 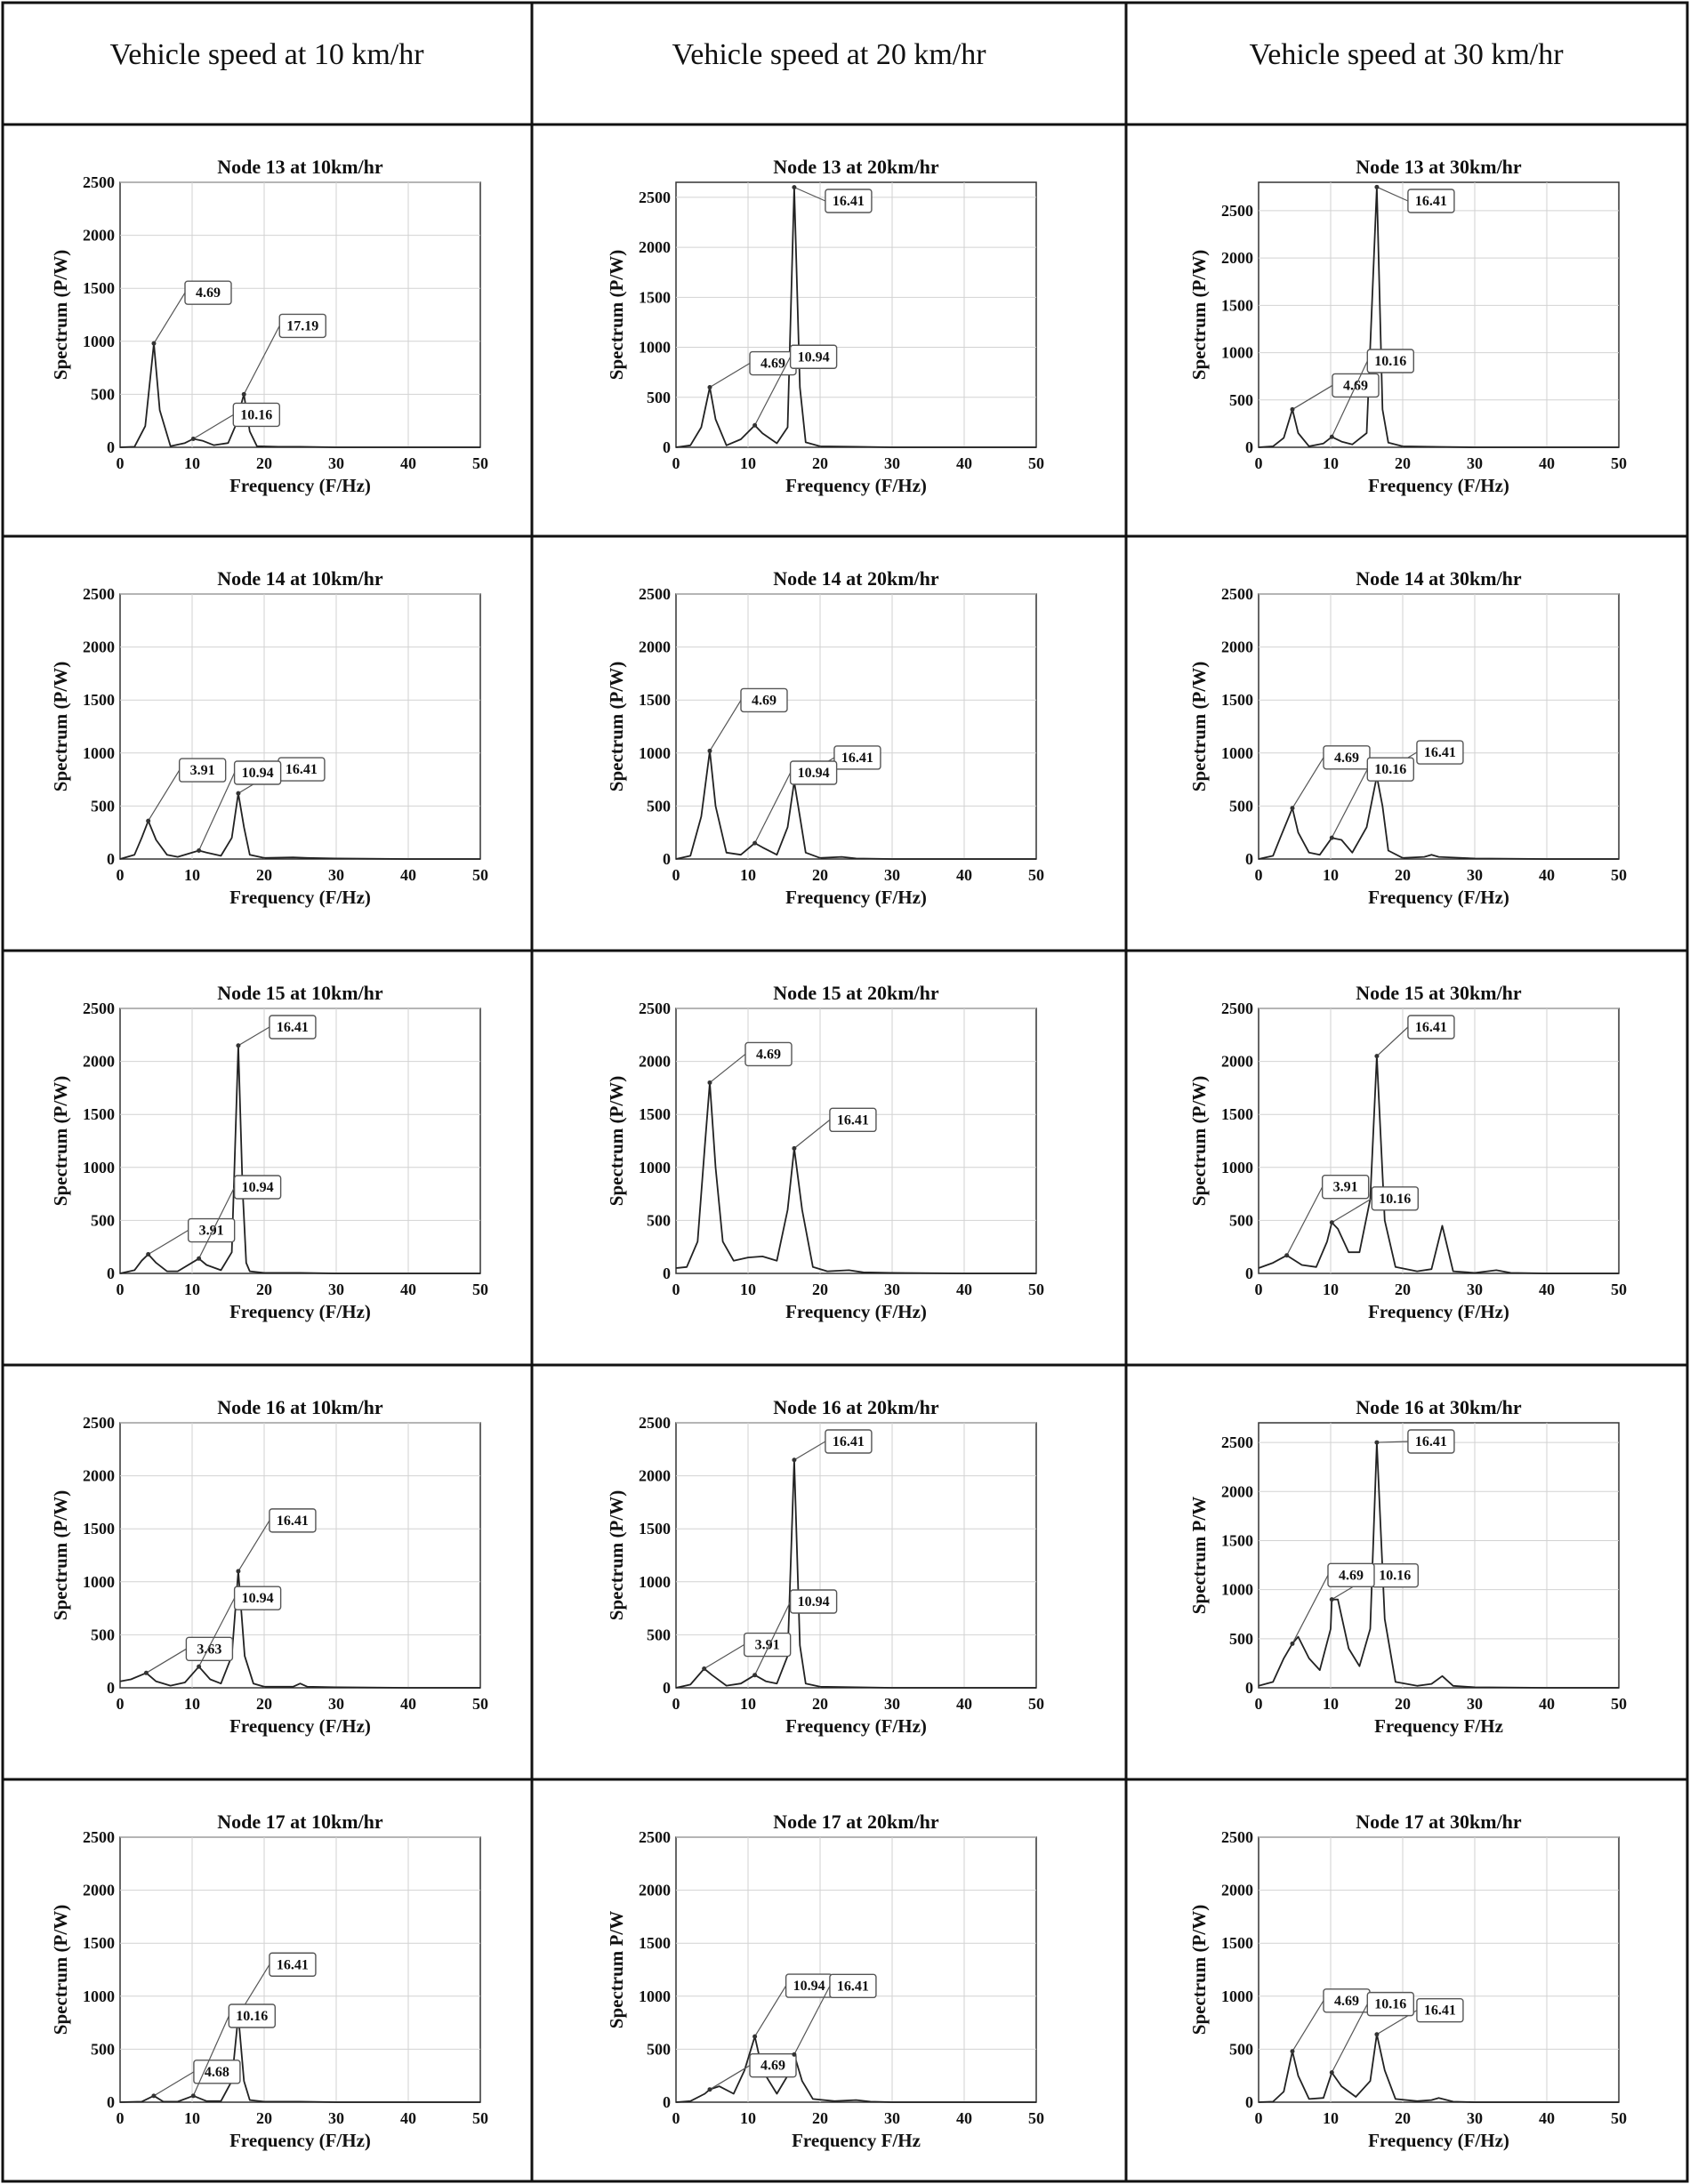 What do you see at coordinates (1439, 1822) in the screenshot?
I see `chart-title: Node 17 at 30km/hr` at bounding box center [1439, 1822].